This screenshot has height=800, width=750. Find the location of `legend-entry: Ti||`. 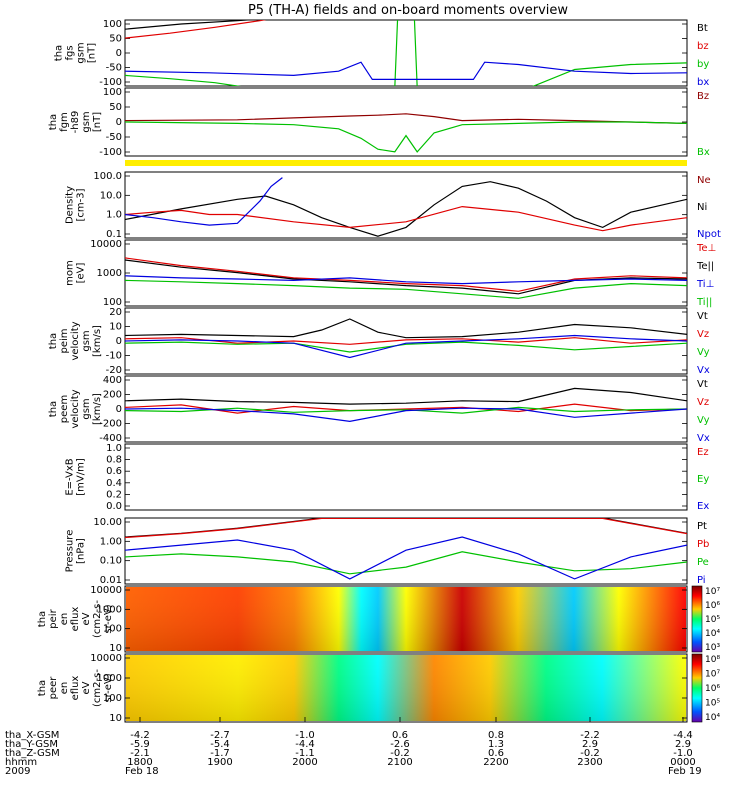

legend-entry: Ti|| is located at coordinates (704, 302).